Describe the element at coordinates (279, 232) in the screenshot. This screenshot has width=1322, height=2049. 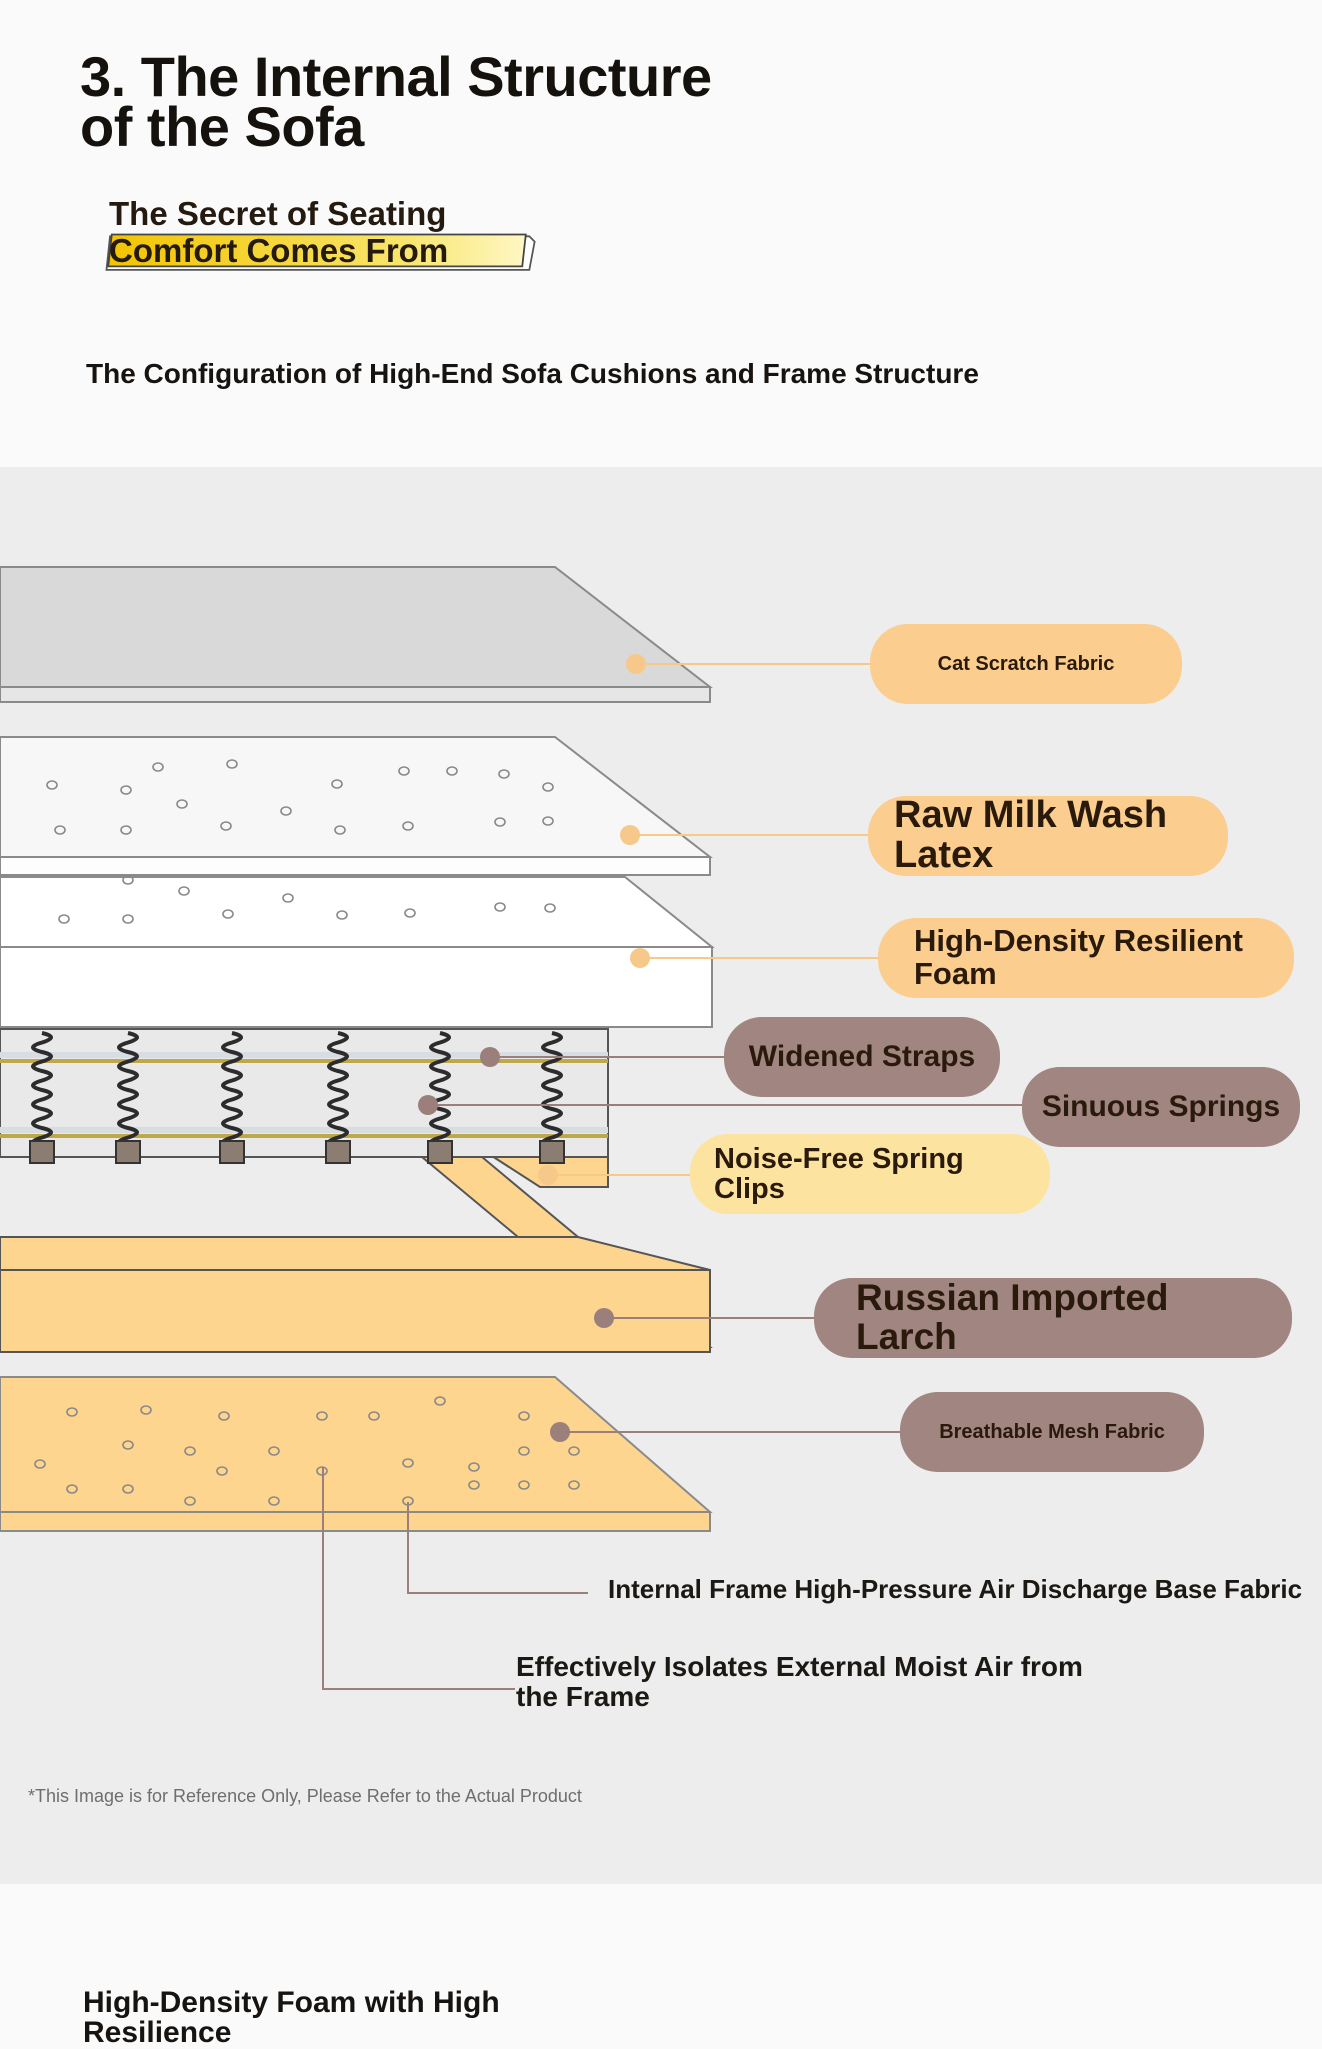
I see `subtitle: The Secret of Seating Comfort Comes From` at that location.